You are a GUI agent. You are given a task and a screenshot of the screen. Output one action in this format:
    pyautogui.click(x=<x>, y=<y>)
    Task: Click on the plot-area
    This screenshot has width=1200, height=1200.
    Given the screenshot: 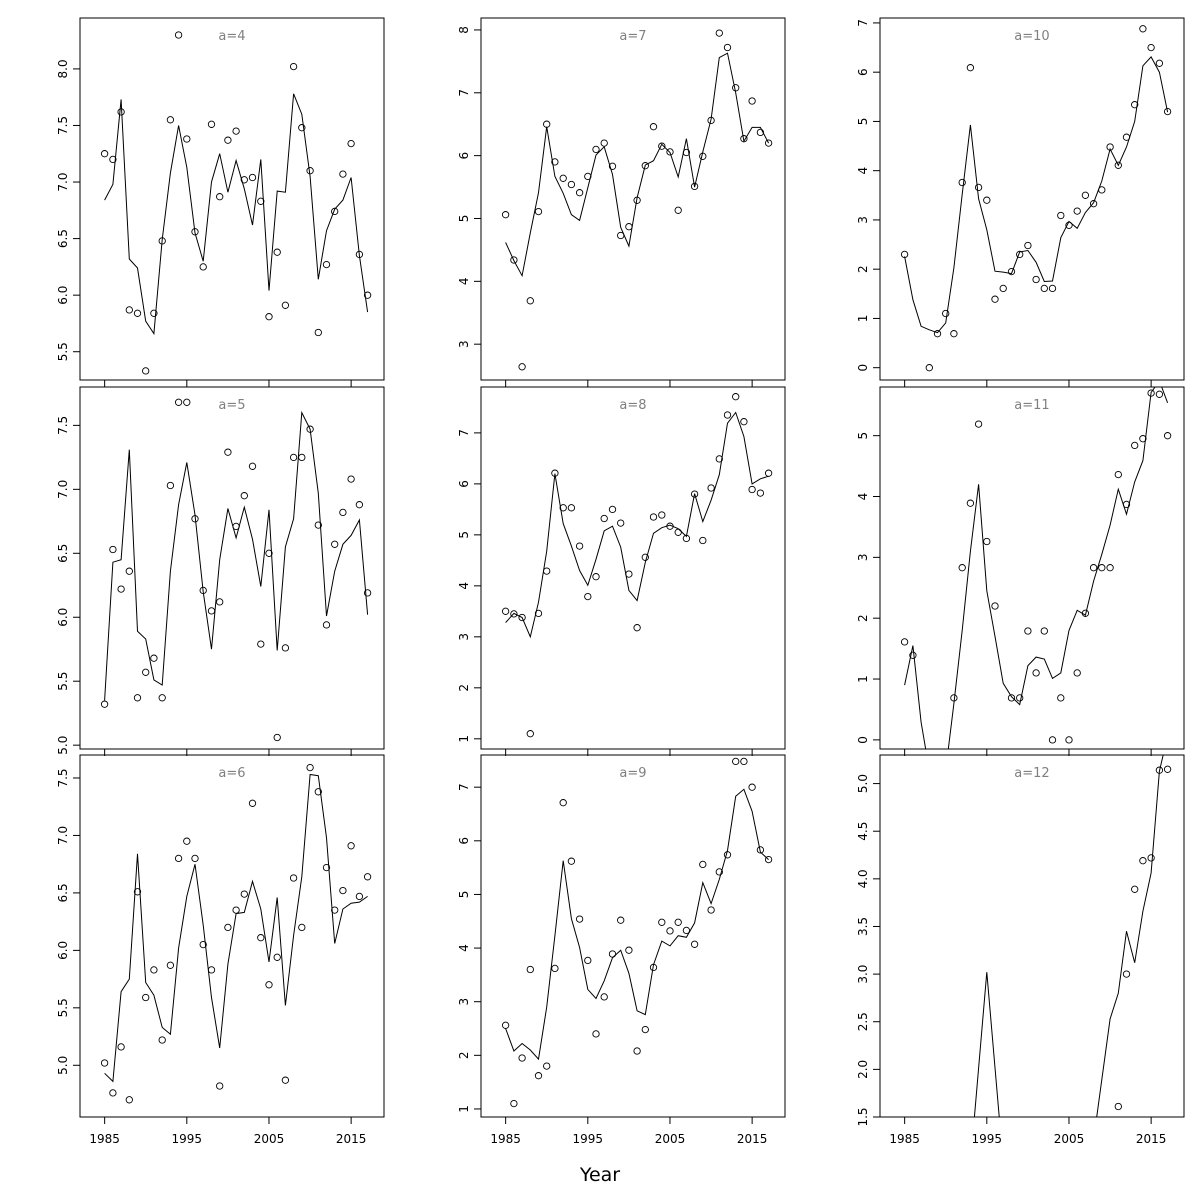 What is the action you would take?
    pyautogui.click(x=236, y=570)
    